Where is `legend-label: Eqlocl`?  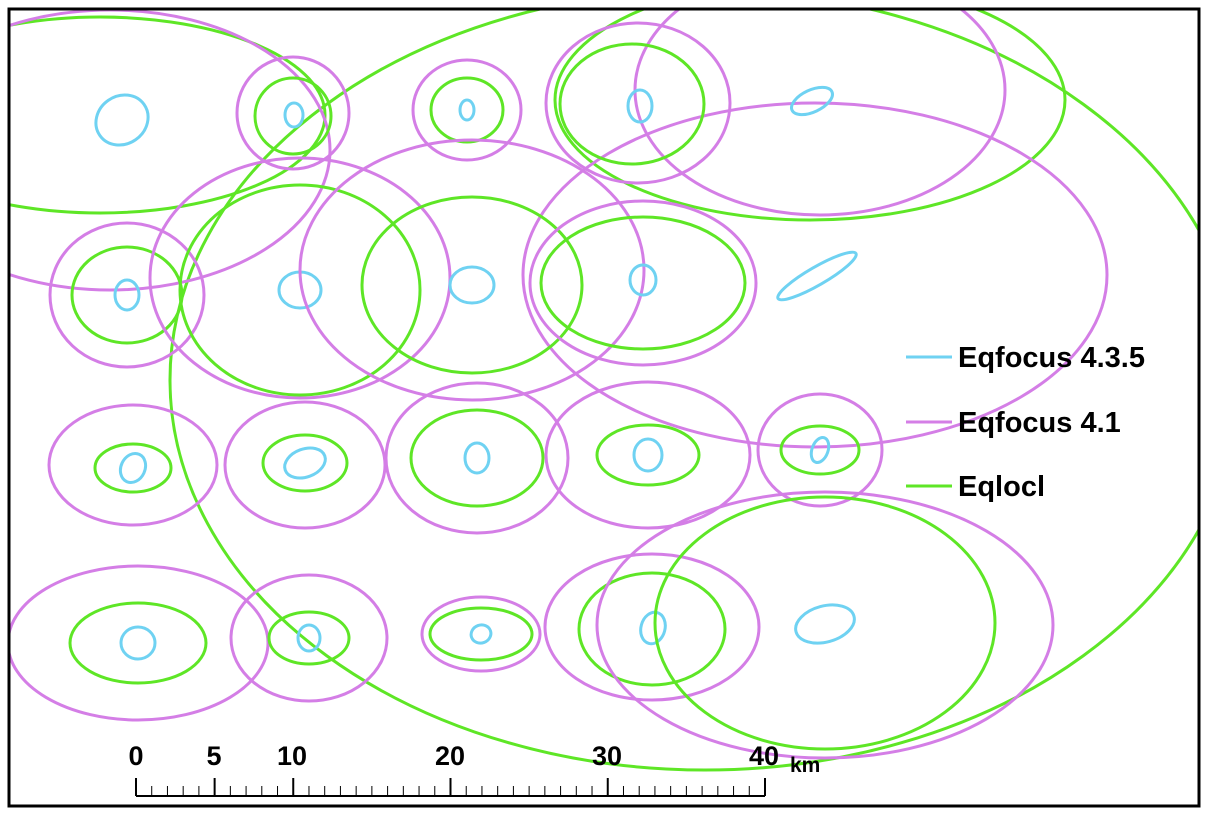
legend-label: Eqlocl is located at coordinates (1001, 487).